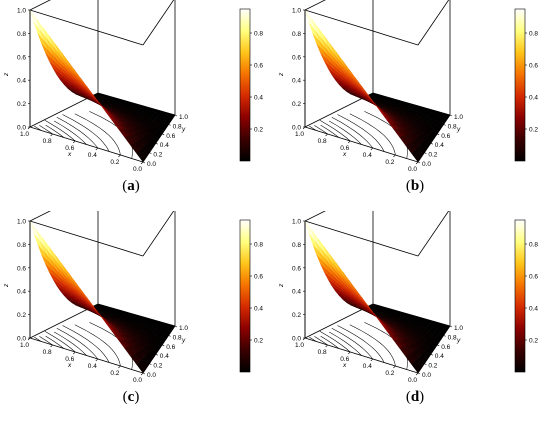  Describe the element at coordinates (408, 186) in the screenshot. I see `caption-open-paren: (` at that location.